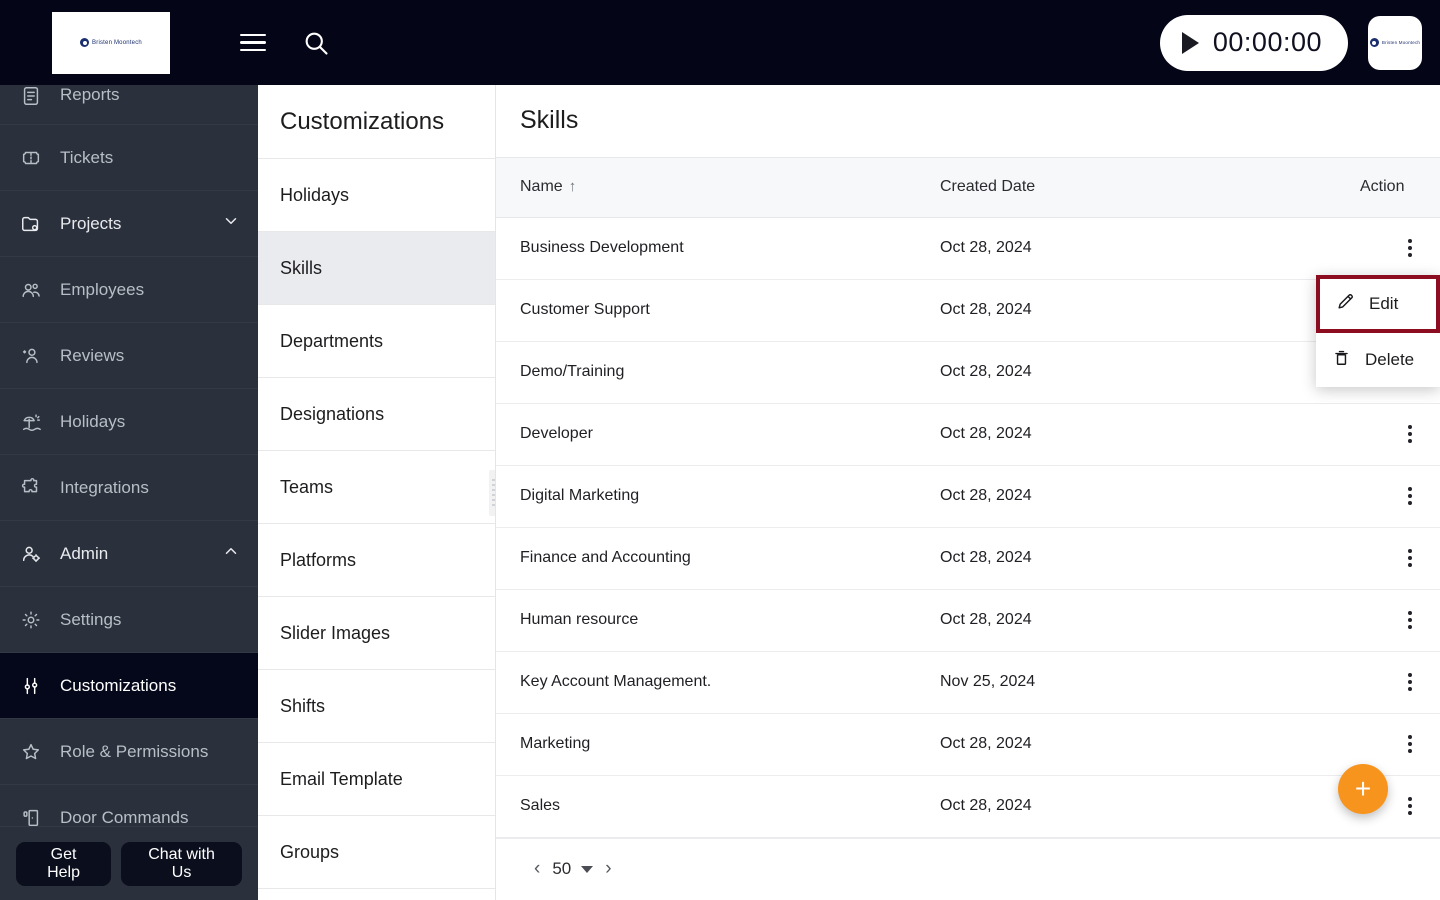 This screenshot has height=900, width=1440. What do you see at coordinates (111, 42) in the screenshot?
I see `brand-logo: Bristen Moontech` at bounding box center [111, 42].